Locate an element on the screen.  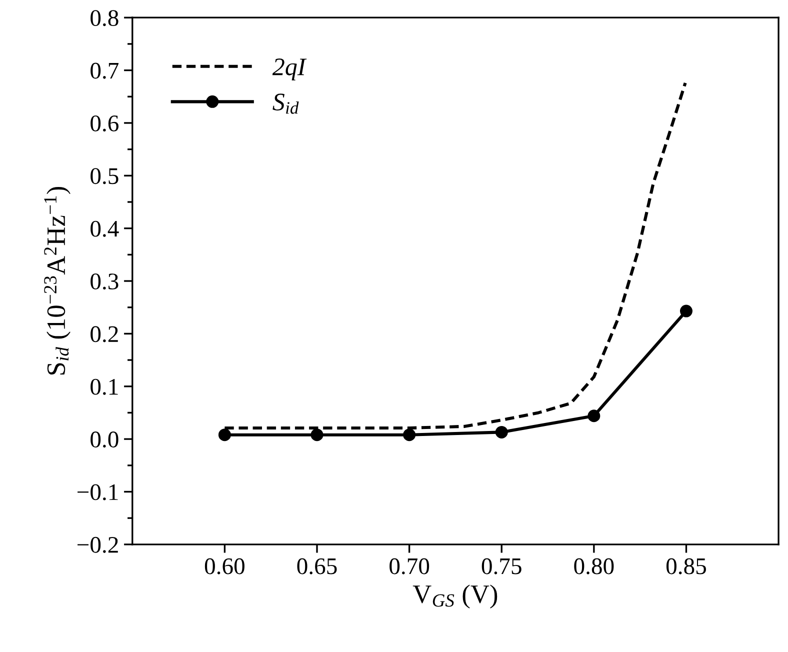
x-tick-label: 0.75 is located at coordinates (502, 566).